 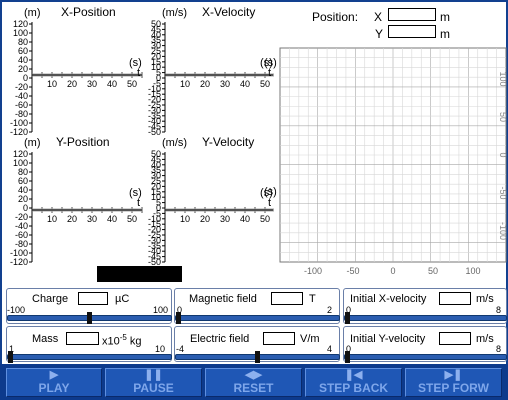 I want to click on initial-x-velocity-slider, so click(x=425, y=318).